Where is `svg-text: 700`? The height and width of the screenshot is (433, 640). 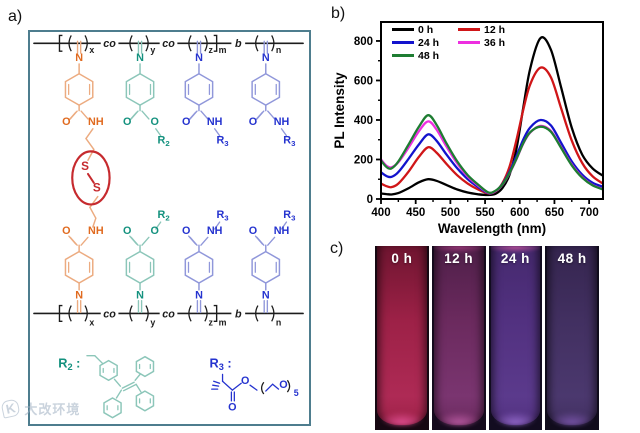 svg-text: 700 is located at coordinates (589, 213).